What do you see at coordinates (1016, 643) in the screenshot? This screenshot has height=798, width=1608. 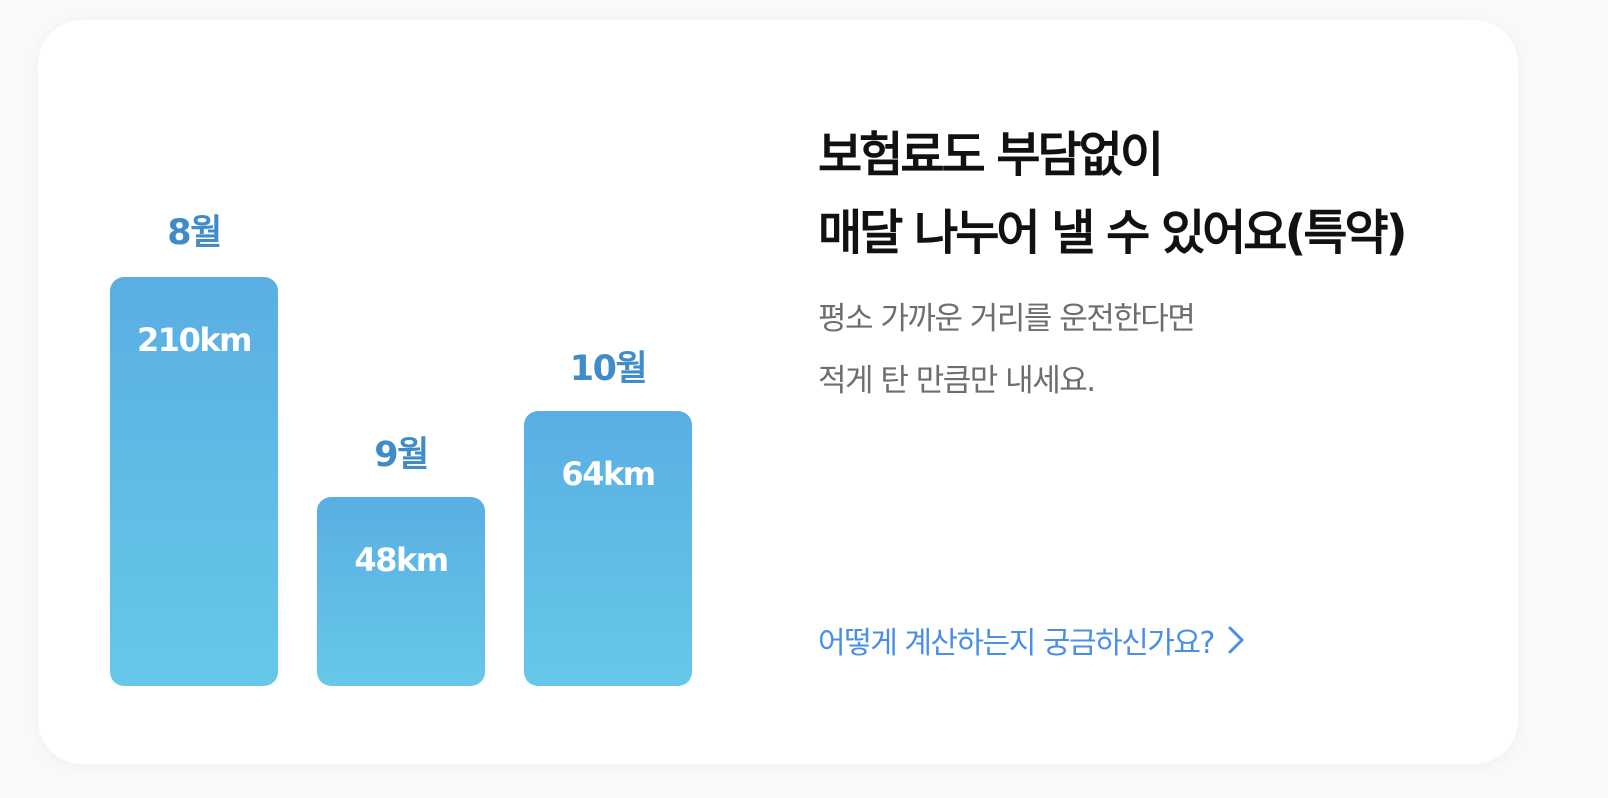 I see `calculation-info-link-label: 어떻게 계산하는지 궁금하신가요?` at bounding box center [1016, 643].